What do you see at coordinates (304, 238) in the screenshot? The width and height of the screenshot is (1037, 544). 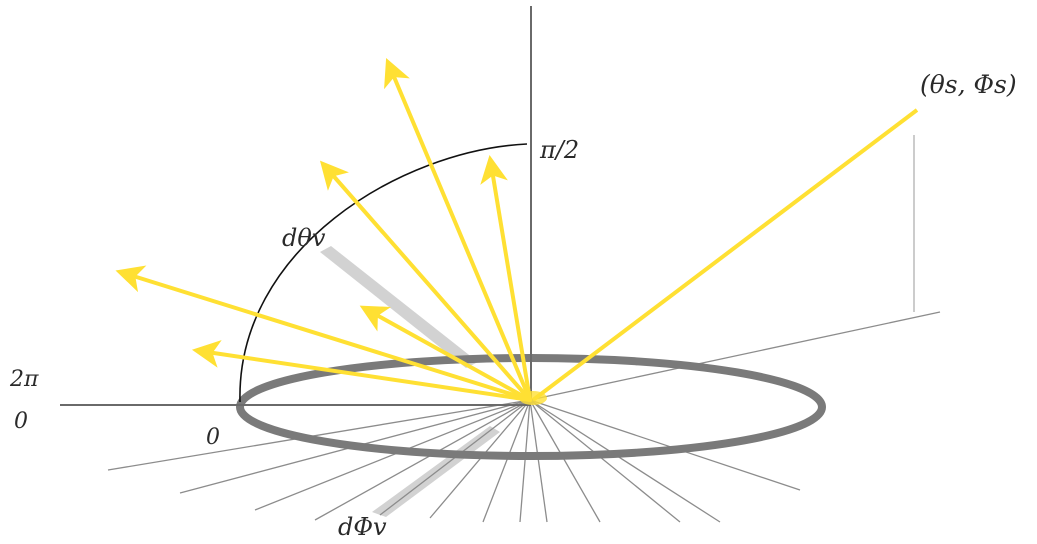 I see `d-theta-label: dθv` at bounding box center [304, 238].